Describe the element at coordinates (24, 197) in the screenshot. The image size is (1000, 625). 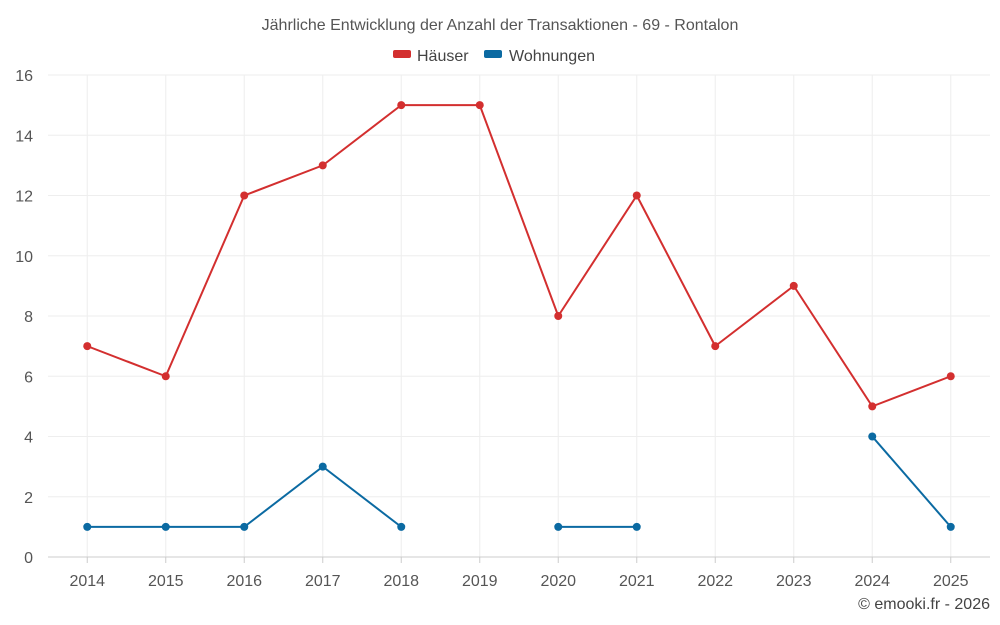
I see `y-tick-label: 12` at that location.